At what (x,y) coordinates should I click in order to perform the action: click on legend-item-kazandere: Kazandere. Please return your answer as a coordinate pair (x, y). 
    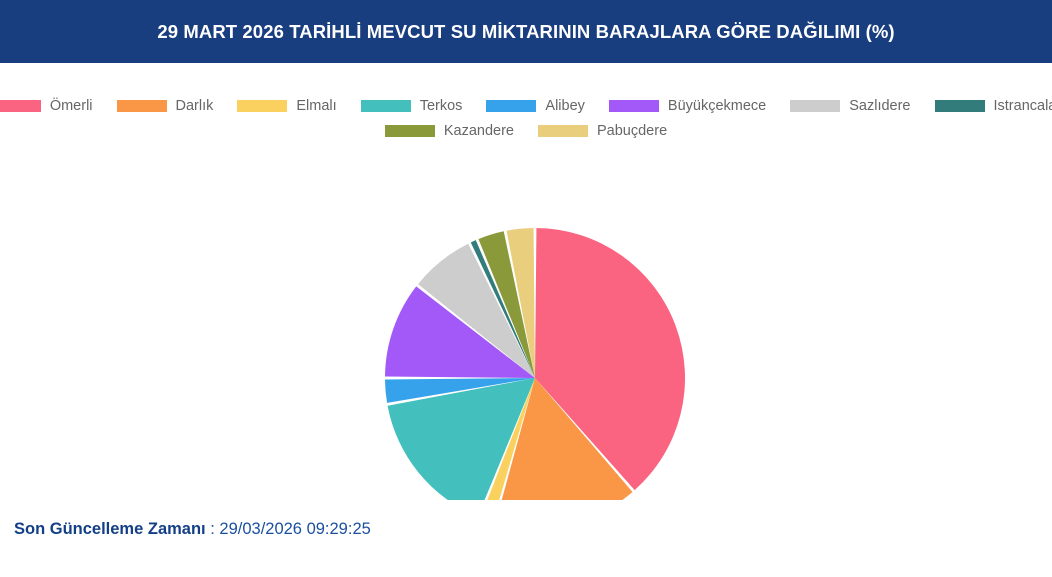
    Looking at the image, I should click on (449, 131).